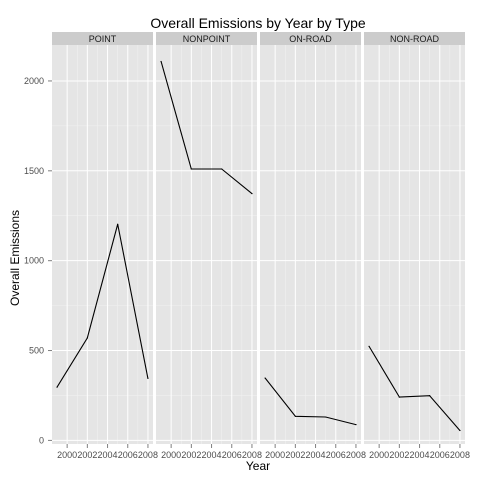 This screenshot has height=480, width=480. I want to click on strip-label: POINT, so click(103, 39).